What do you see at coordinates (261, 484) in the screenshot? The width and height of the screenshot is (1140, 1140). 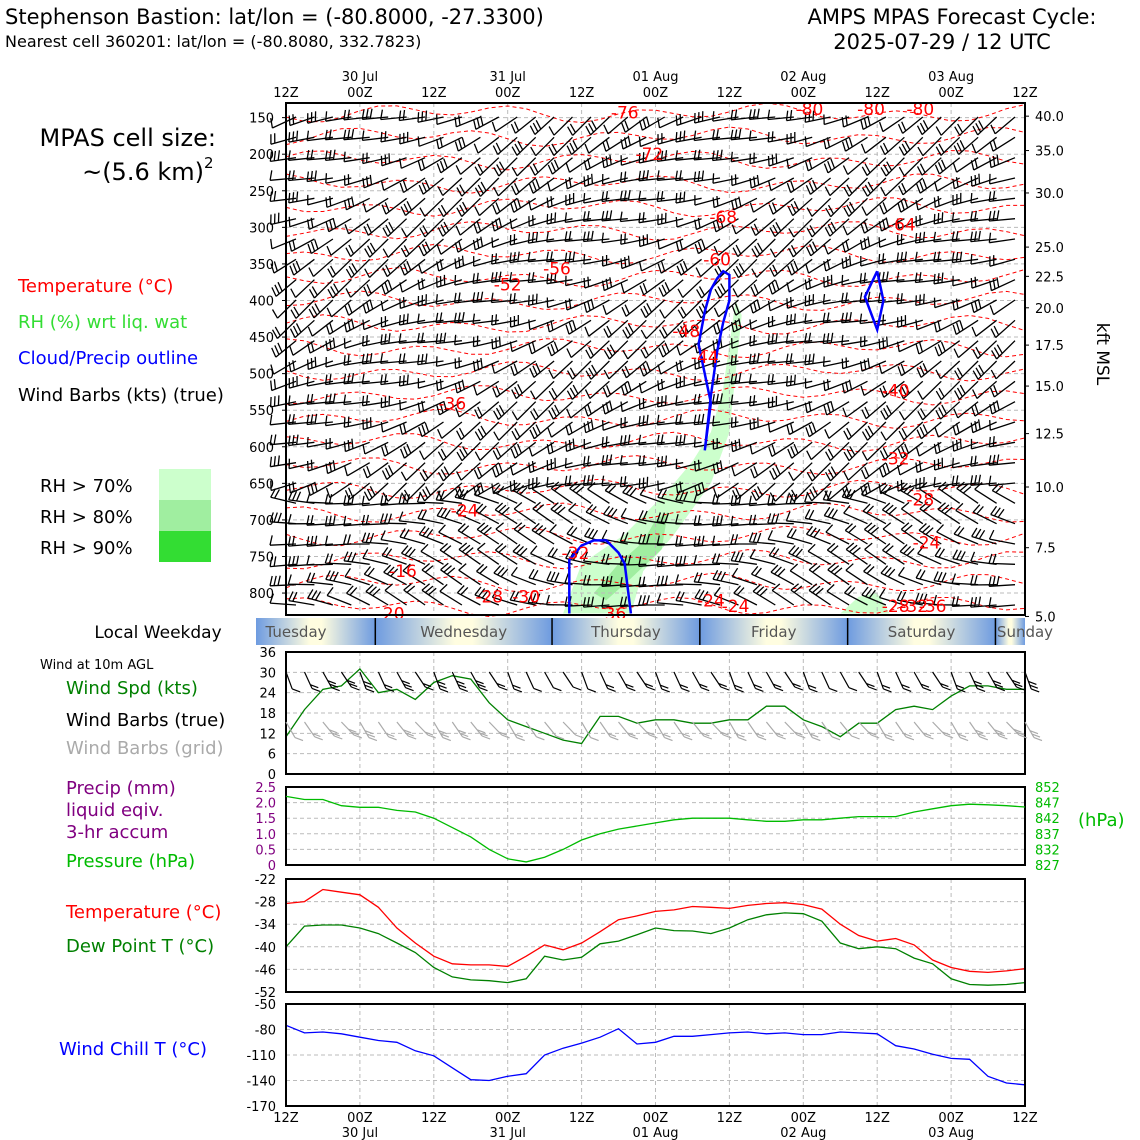 I see `pressure-tick-label: 650` at bounding box center [261, 484].